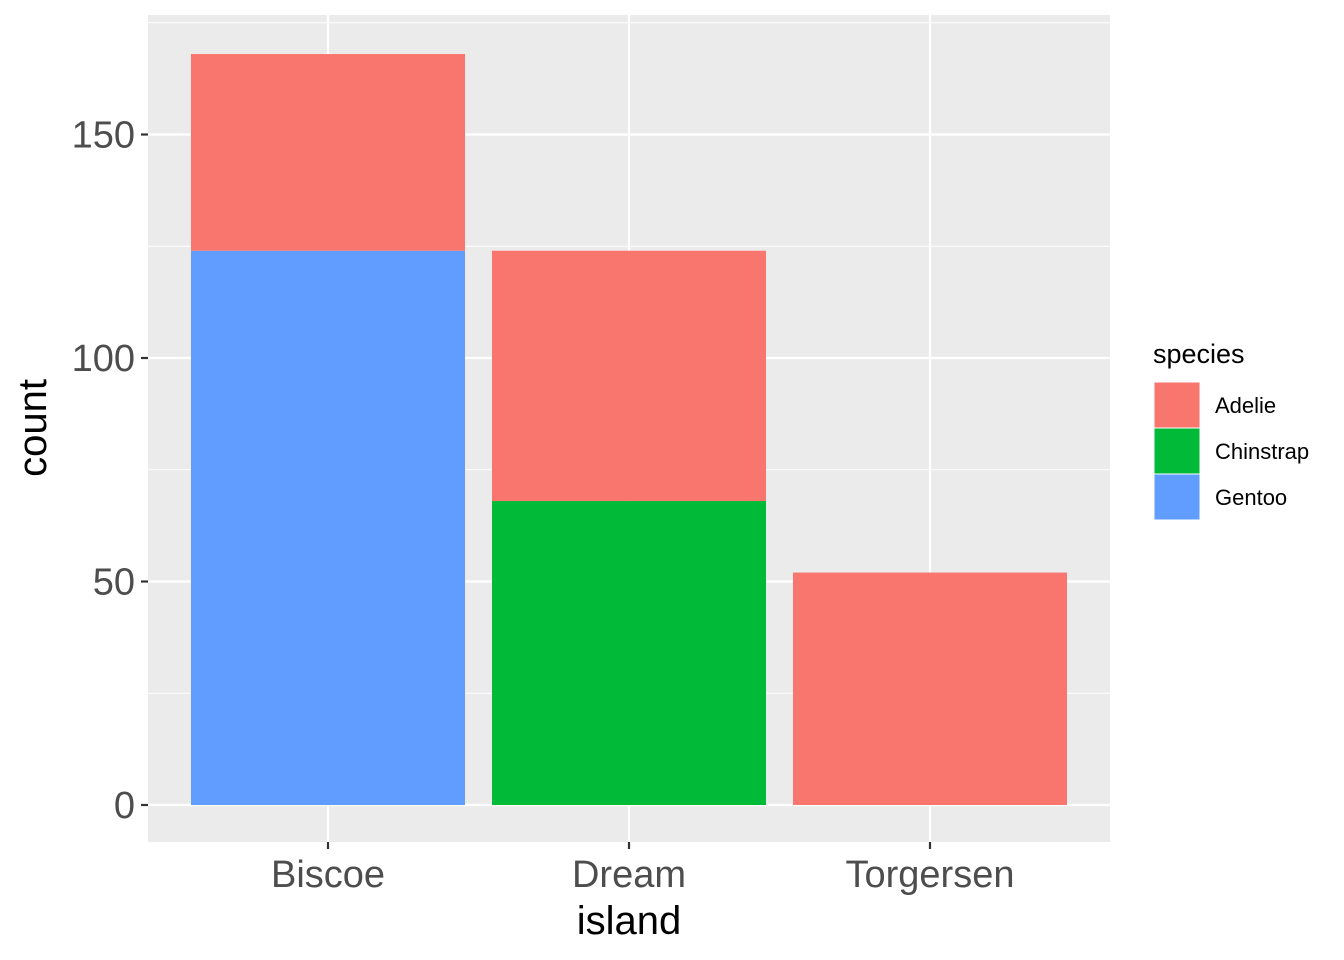  I want to click on legend-label-adelie: Adelie, so click(1245, 405).